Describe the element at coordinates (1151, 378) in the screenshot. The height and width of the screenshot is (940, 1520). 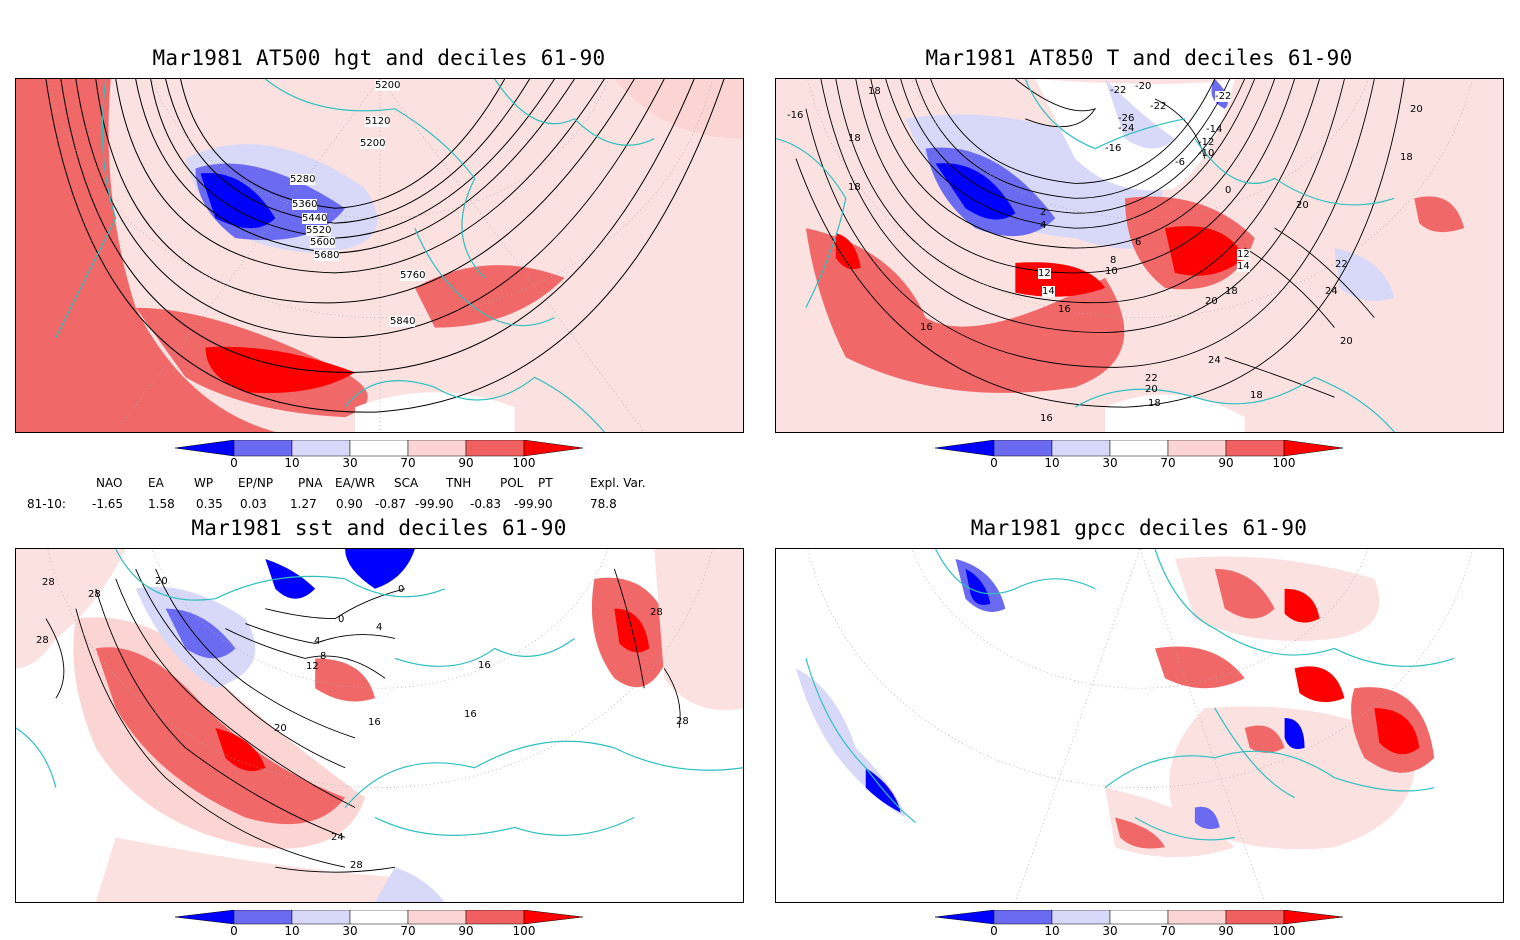
I see `contour-label: 22` at that location.